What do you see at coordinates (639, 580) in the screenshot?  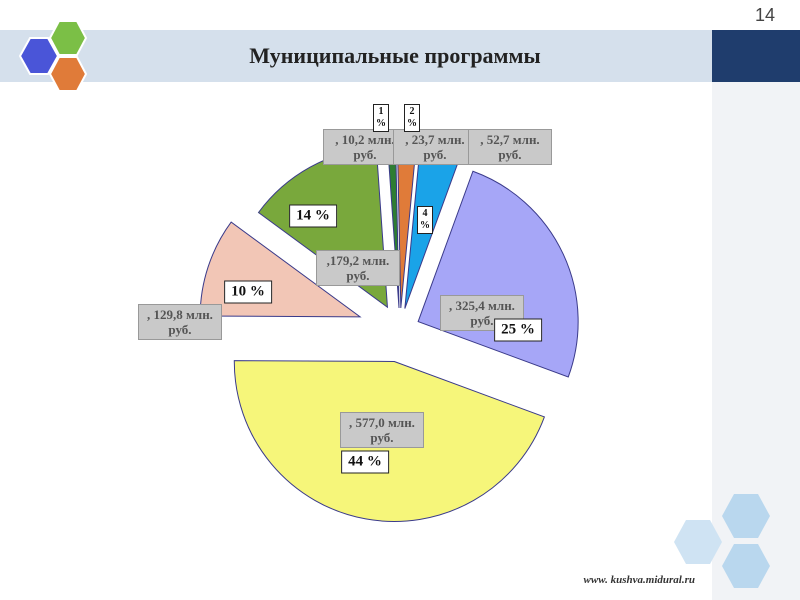 I see `footer-url: www. kushva.midural.ru` at bounding box center [639, 580].